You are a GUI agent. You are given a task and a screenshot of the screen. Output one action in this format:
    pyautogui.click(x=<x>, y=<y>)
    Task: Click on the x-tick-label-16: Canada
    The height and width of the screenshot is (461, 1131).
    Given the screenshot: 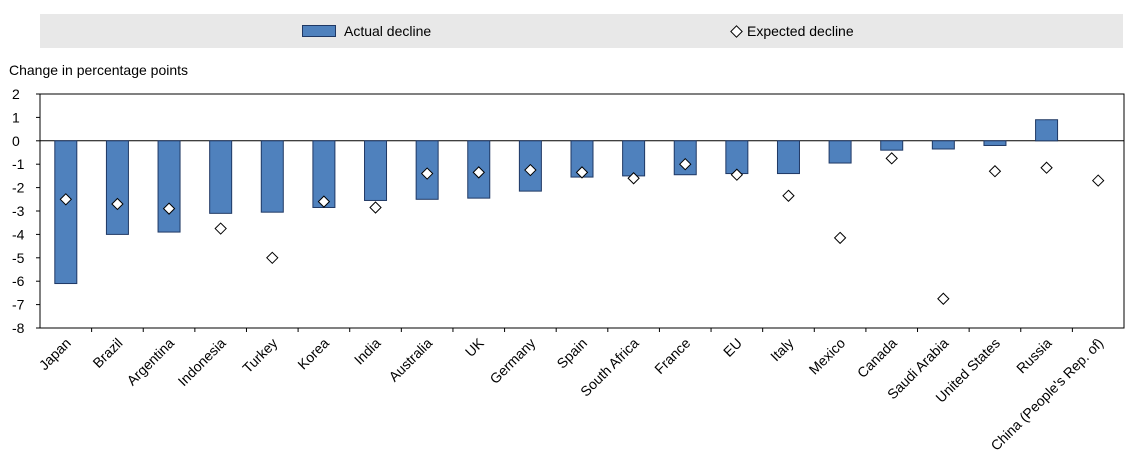 What is the action you would take?
    pyautogui.click(x=877, y=358)
    